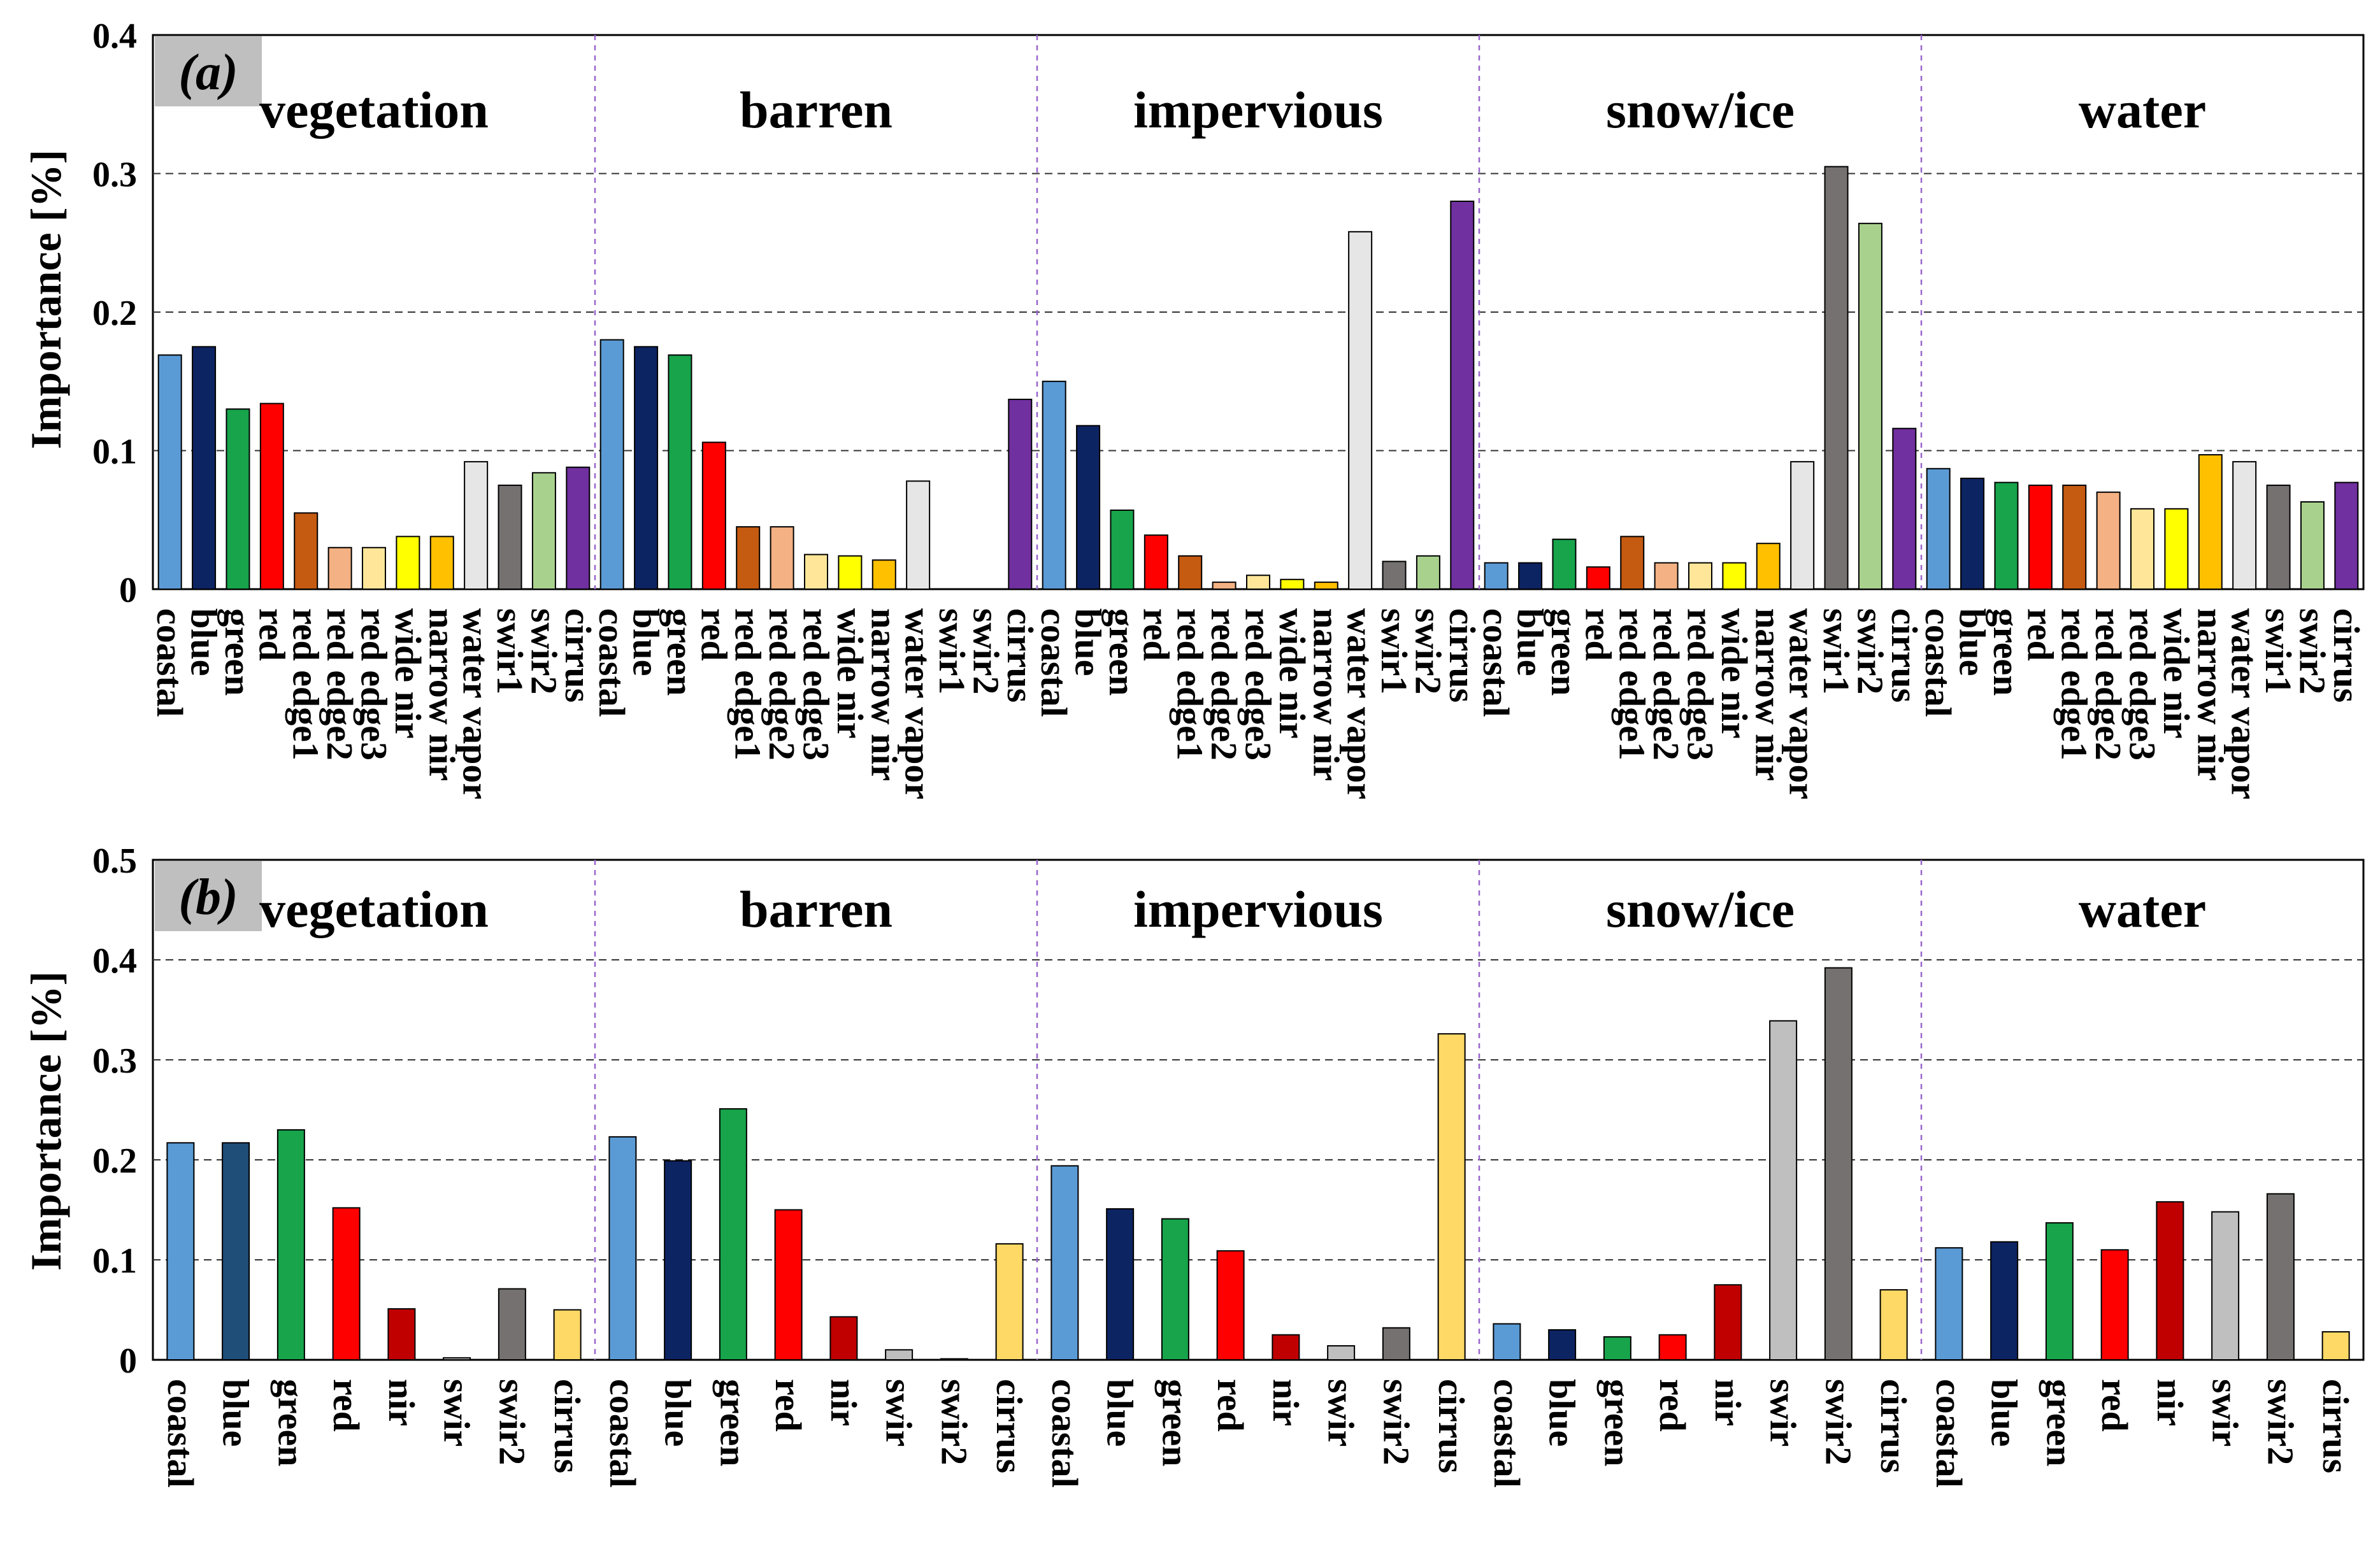 This screenshot has width=2380, height=1556. What do you see at coordinates (816, 110) in the screenshot?
I see `panel-a-group-title: barren` at bounding box center [816, 110].